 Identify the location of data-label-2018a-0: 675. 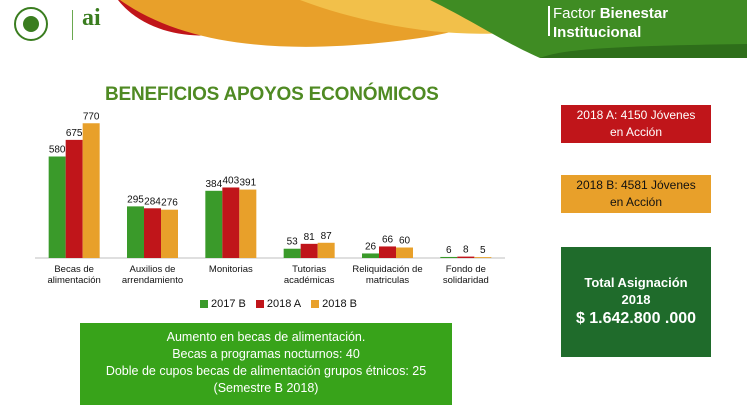
(74, 133).